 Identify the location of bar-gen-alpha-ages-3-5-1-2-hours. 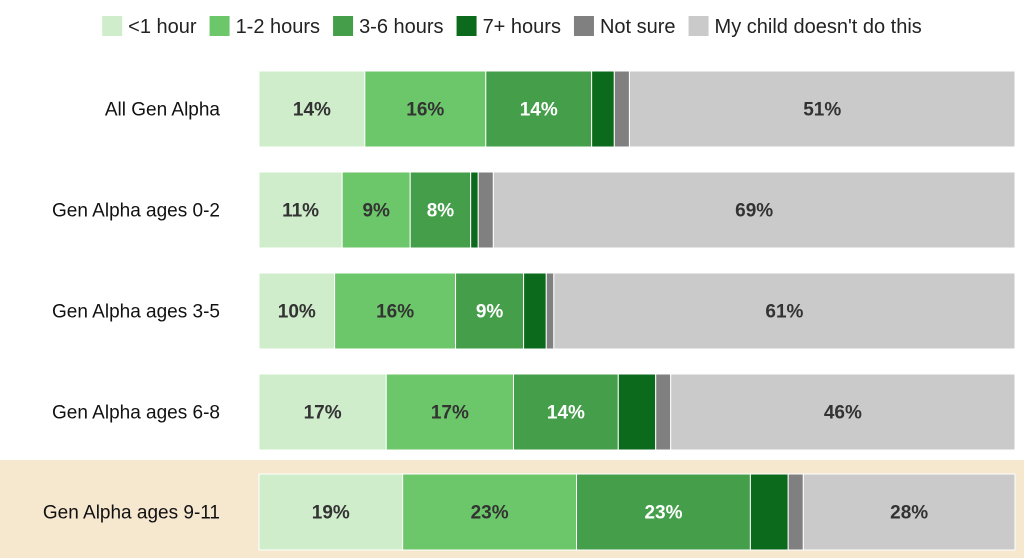
(395, 311).